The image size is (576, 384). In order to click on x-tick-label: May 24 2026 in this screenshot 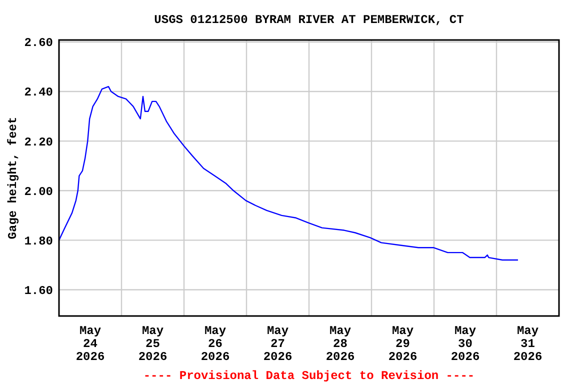, I will do `click(90, 344)`.